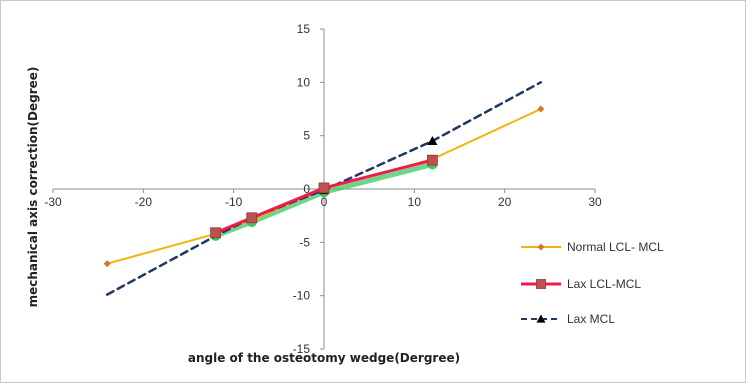  Describe the element at coordinates (304, 82) in the screenshot. I see `y-tick-label: 10` at that location.